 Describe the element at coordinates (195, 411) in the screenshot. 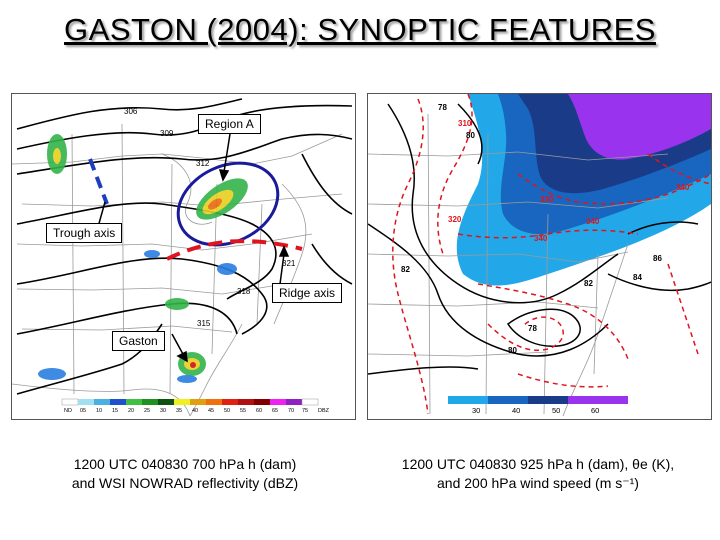

I see `legend-label: 40` at that location.